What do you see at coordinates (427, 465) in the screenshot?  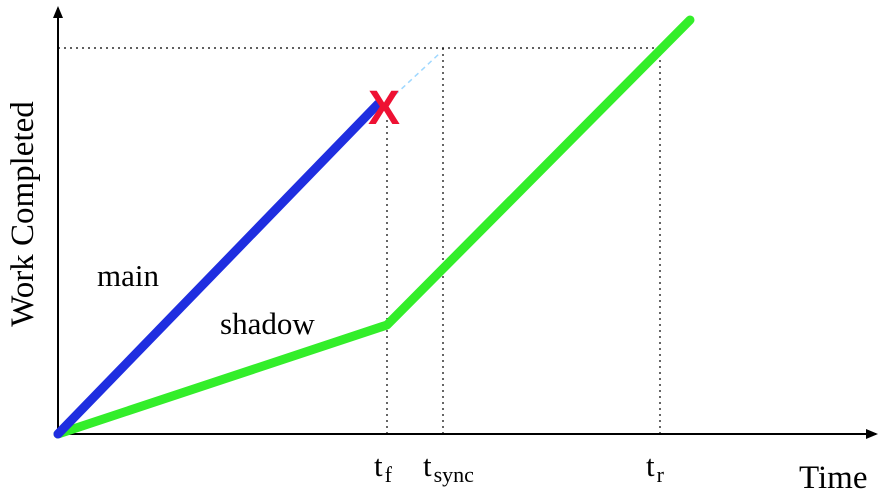 I see `tick-tsync-base: t` at bounding box center [427, 465].